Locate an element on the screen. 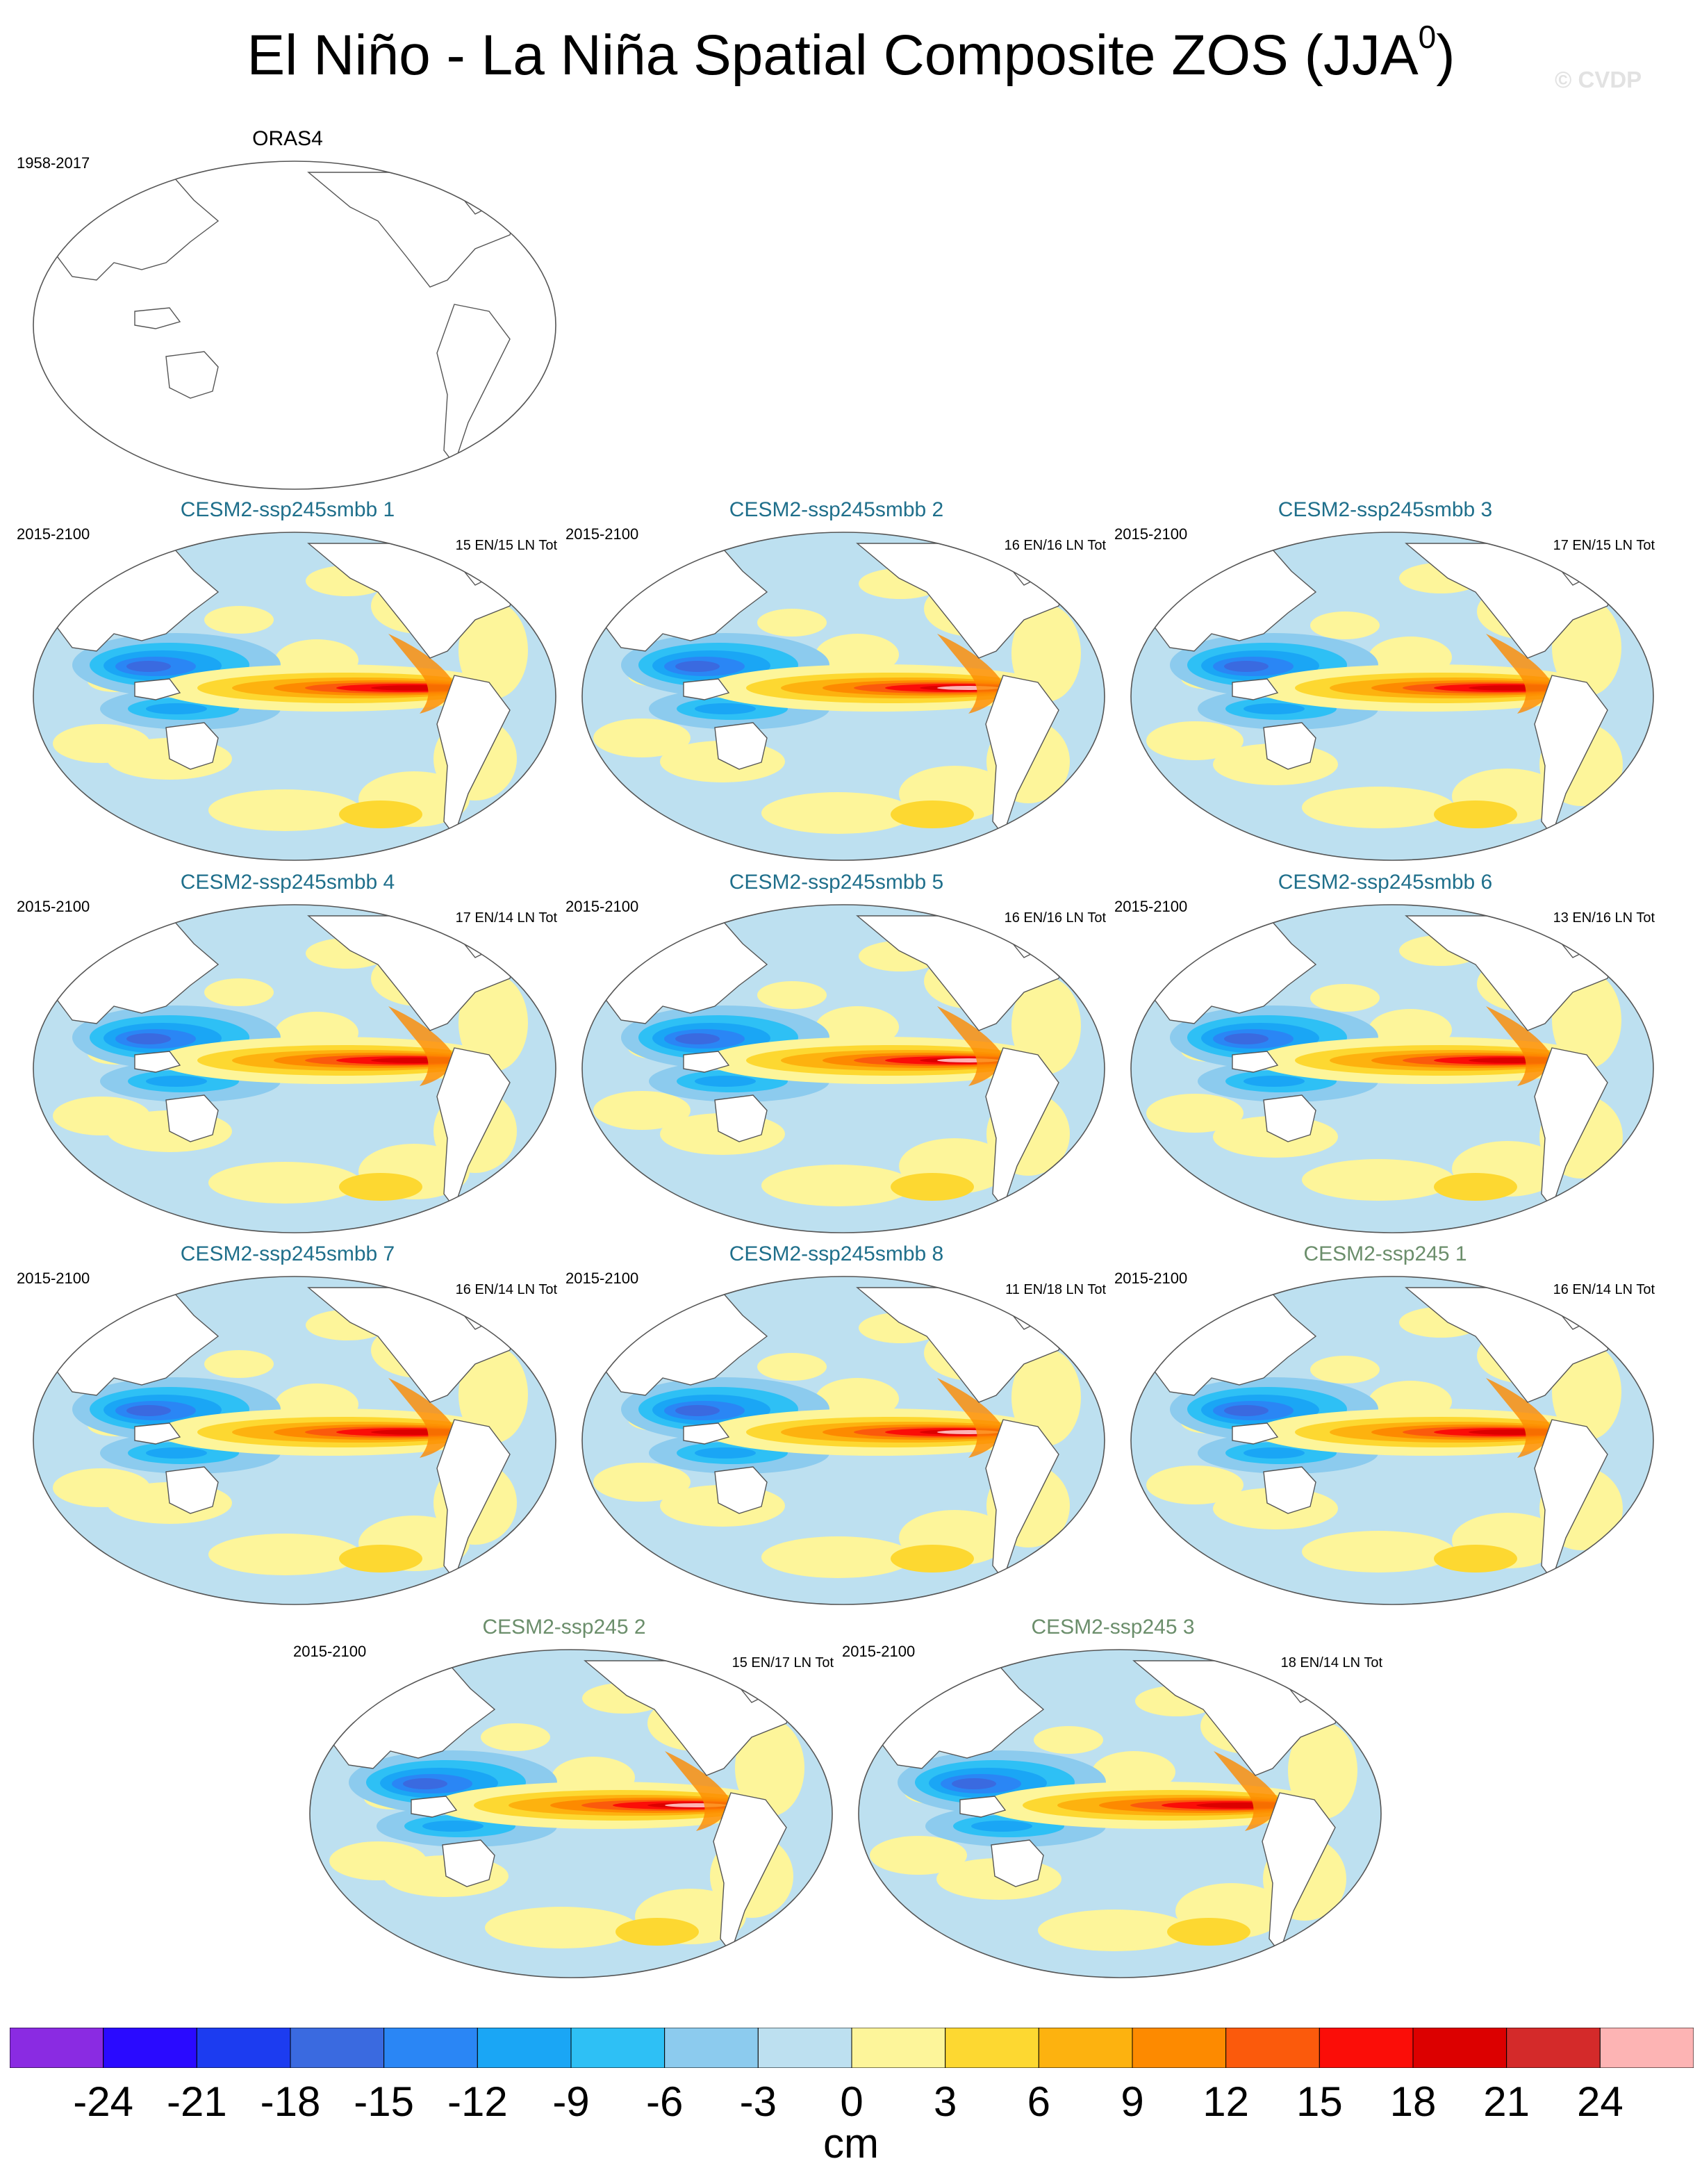 This screenshot has width=1702, height=2184. panel-event-counts: 17 EN/15 LN Tot is located at coordinates (1604, 545).